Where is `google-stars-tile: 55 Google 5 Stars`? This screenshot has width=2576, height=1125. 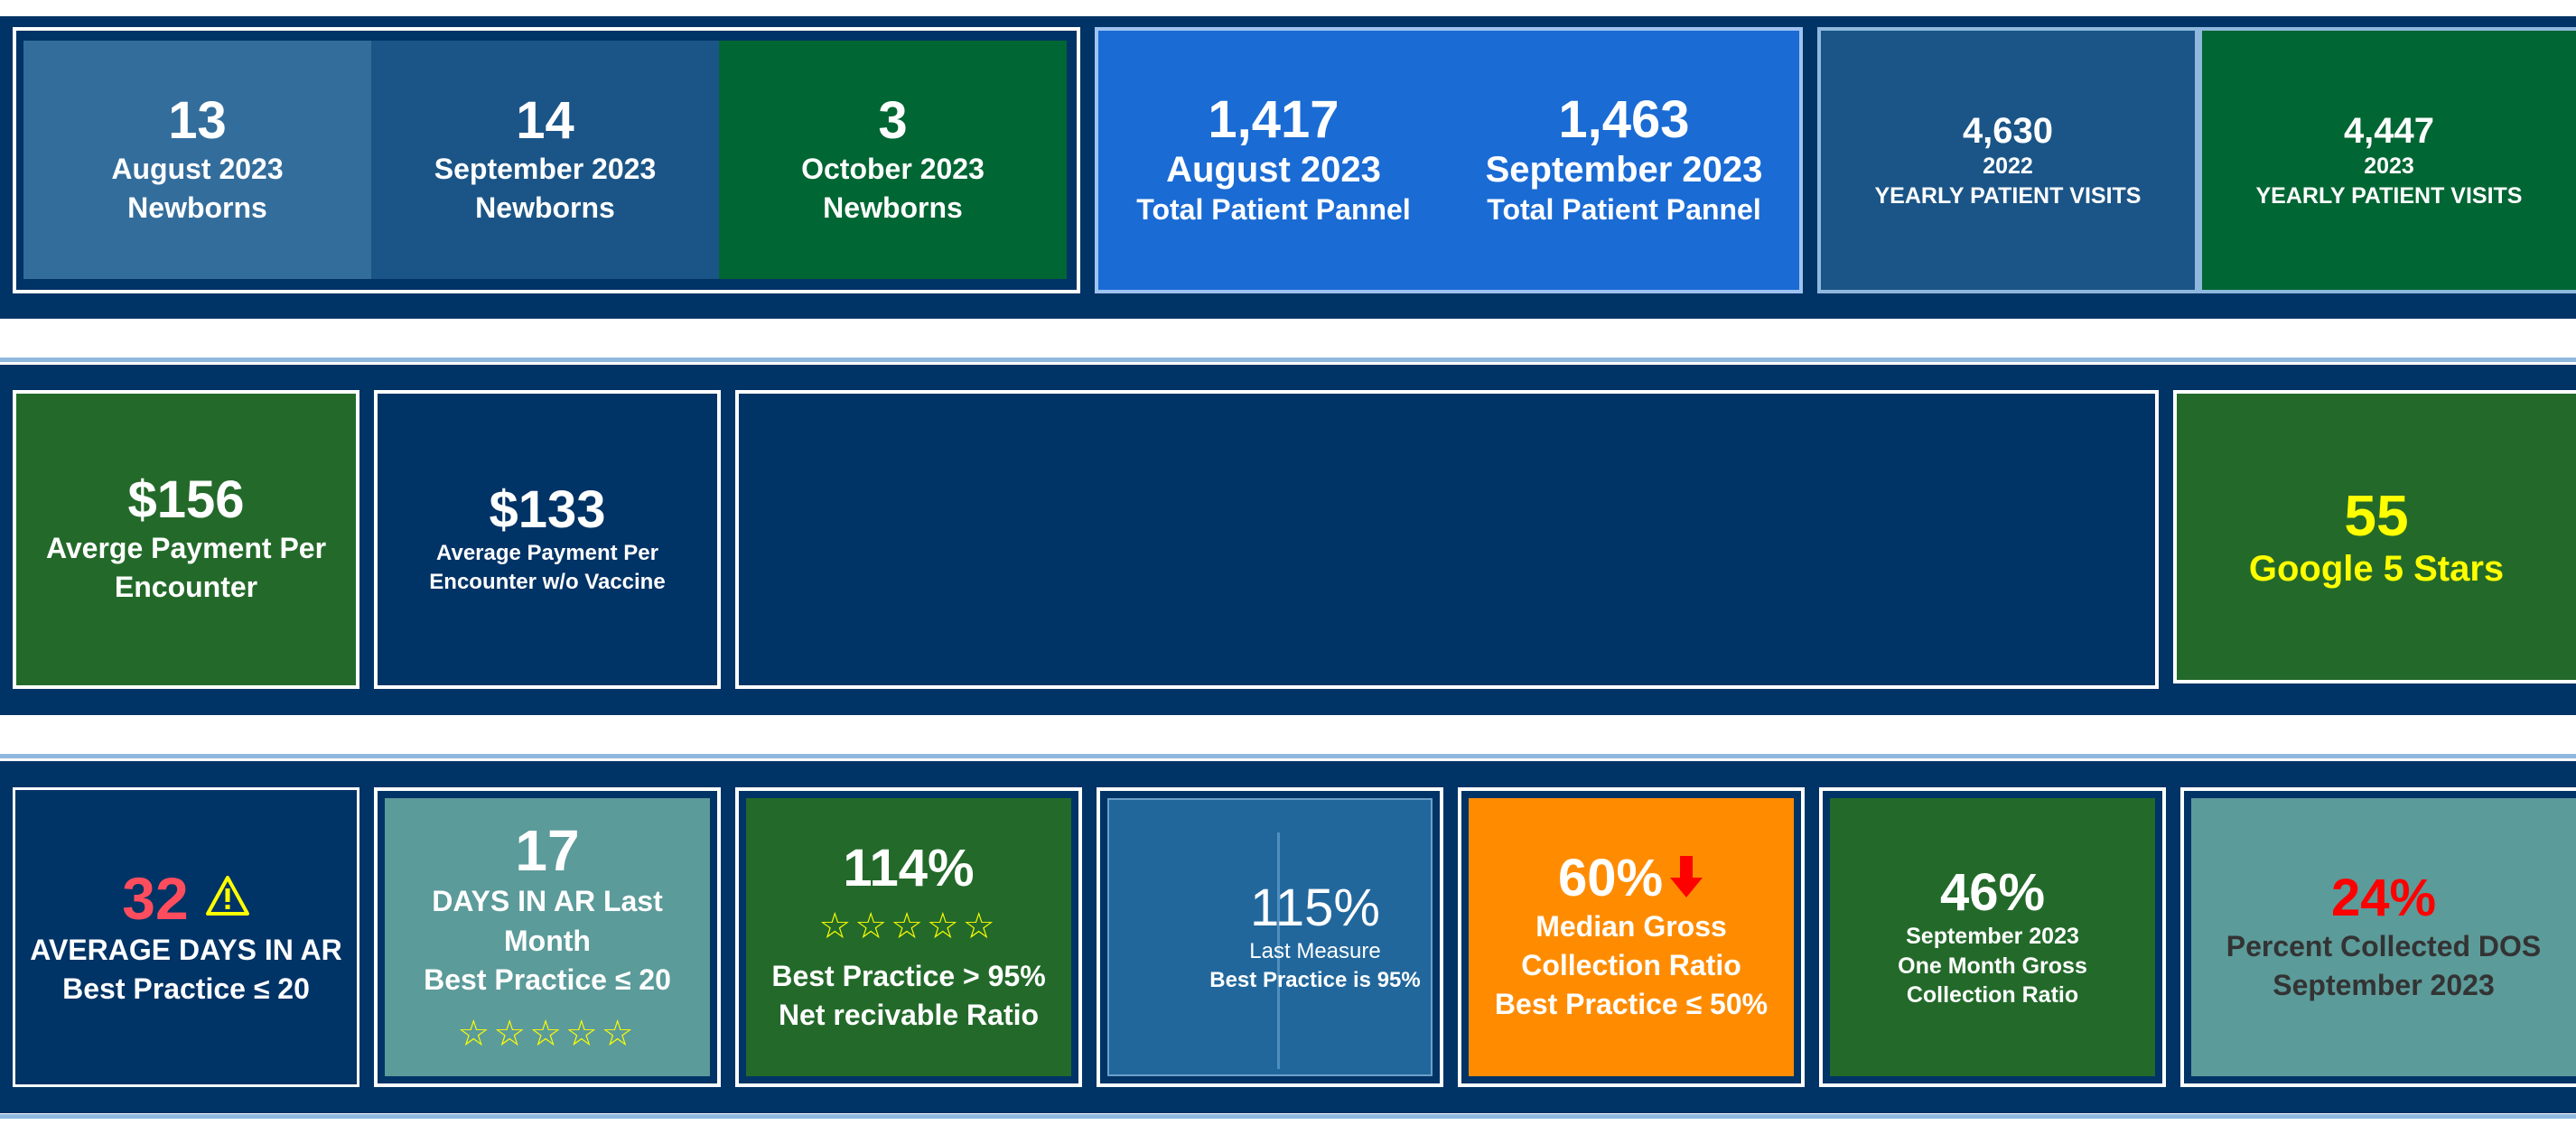
google-stars-tile: 55 Google 5 Stars is located at coordinates (2374, 536).